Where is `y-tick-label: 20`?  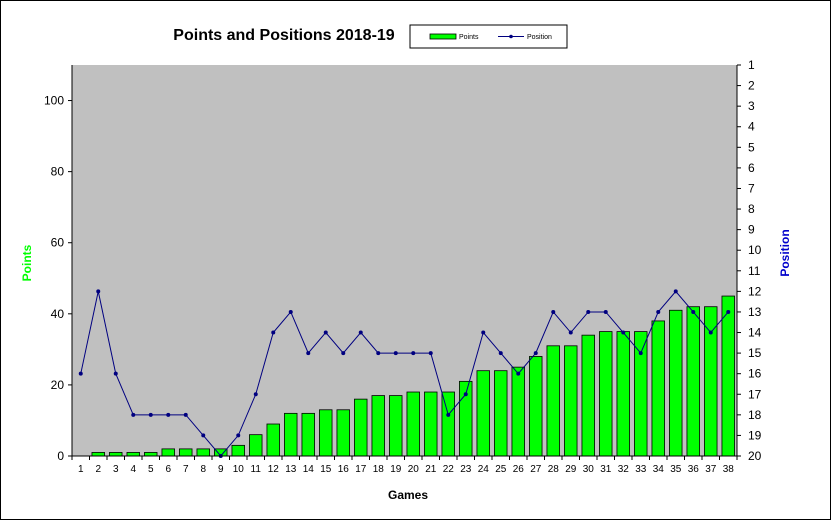
y-tick-label: 20 is located at coordinates (58, 385).